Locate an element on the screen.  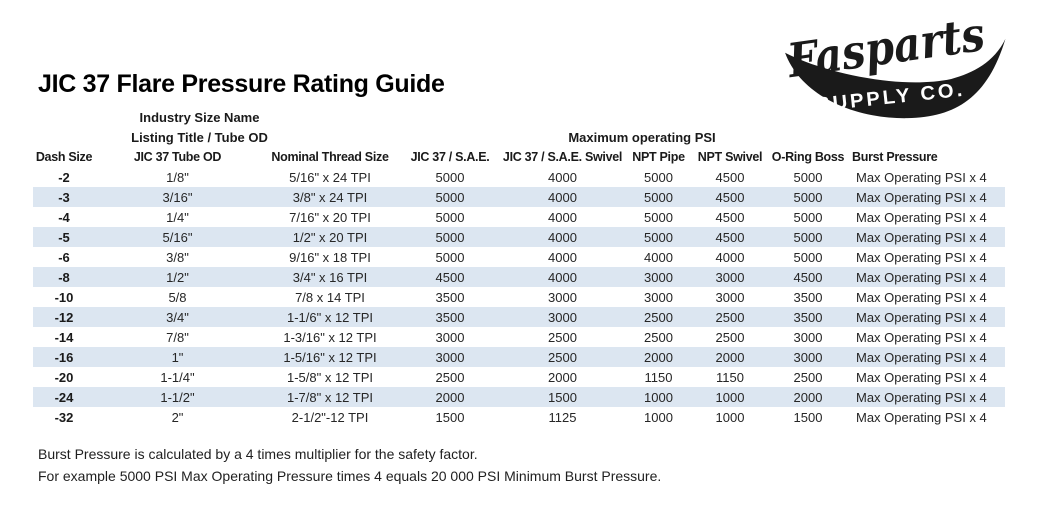
cell: 7/16" x 20 TPI is located at coordinates (330, 217).